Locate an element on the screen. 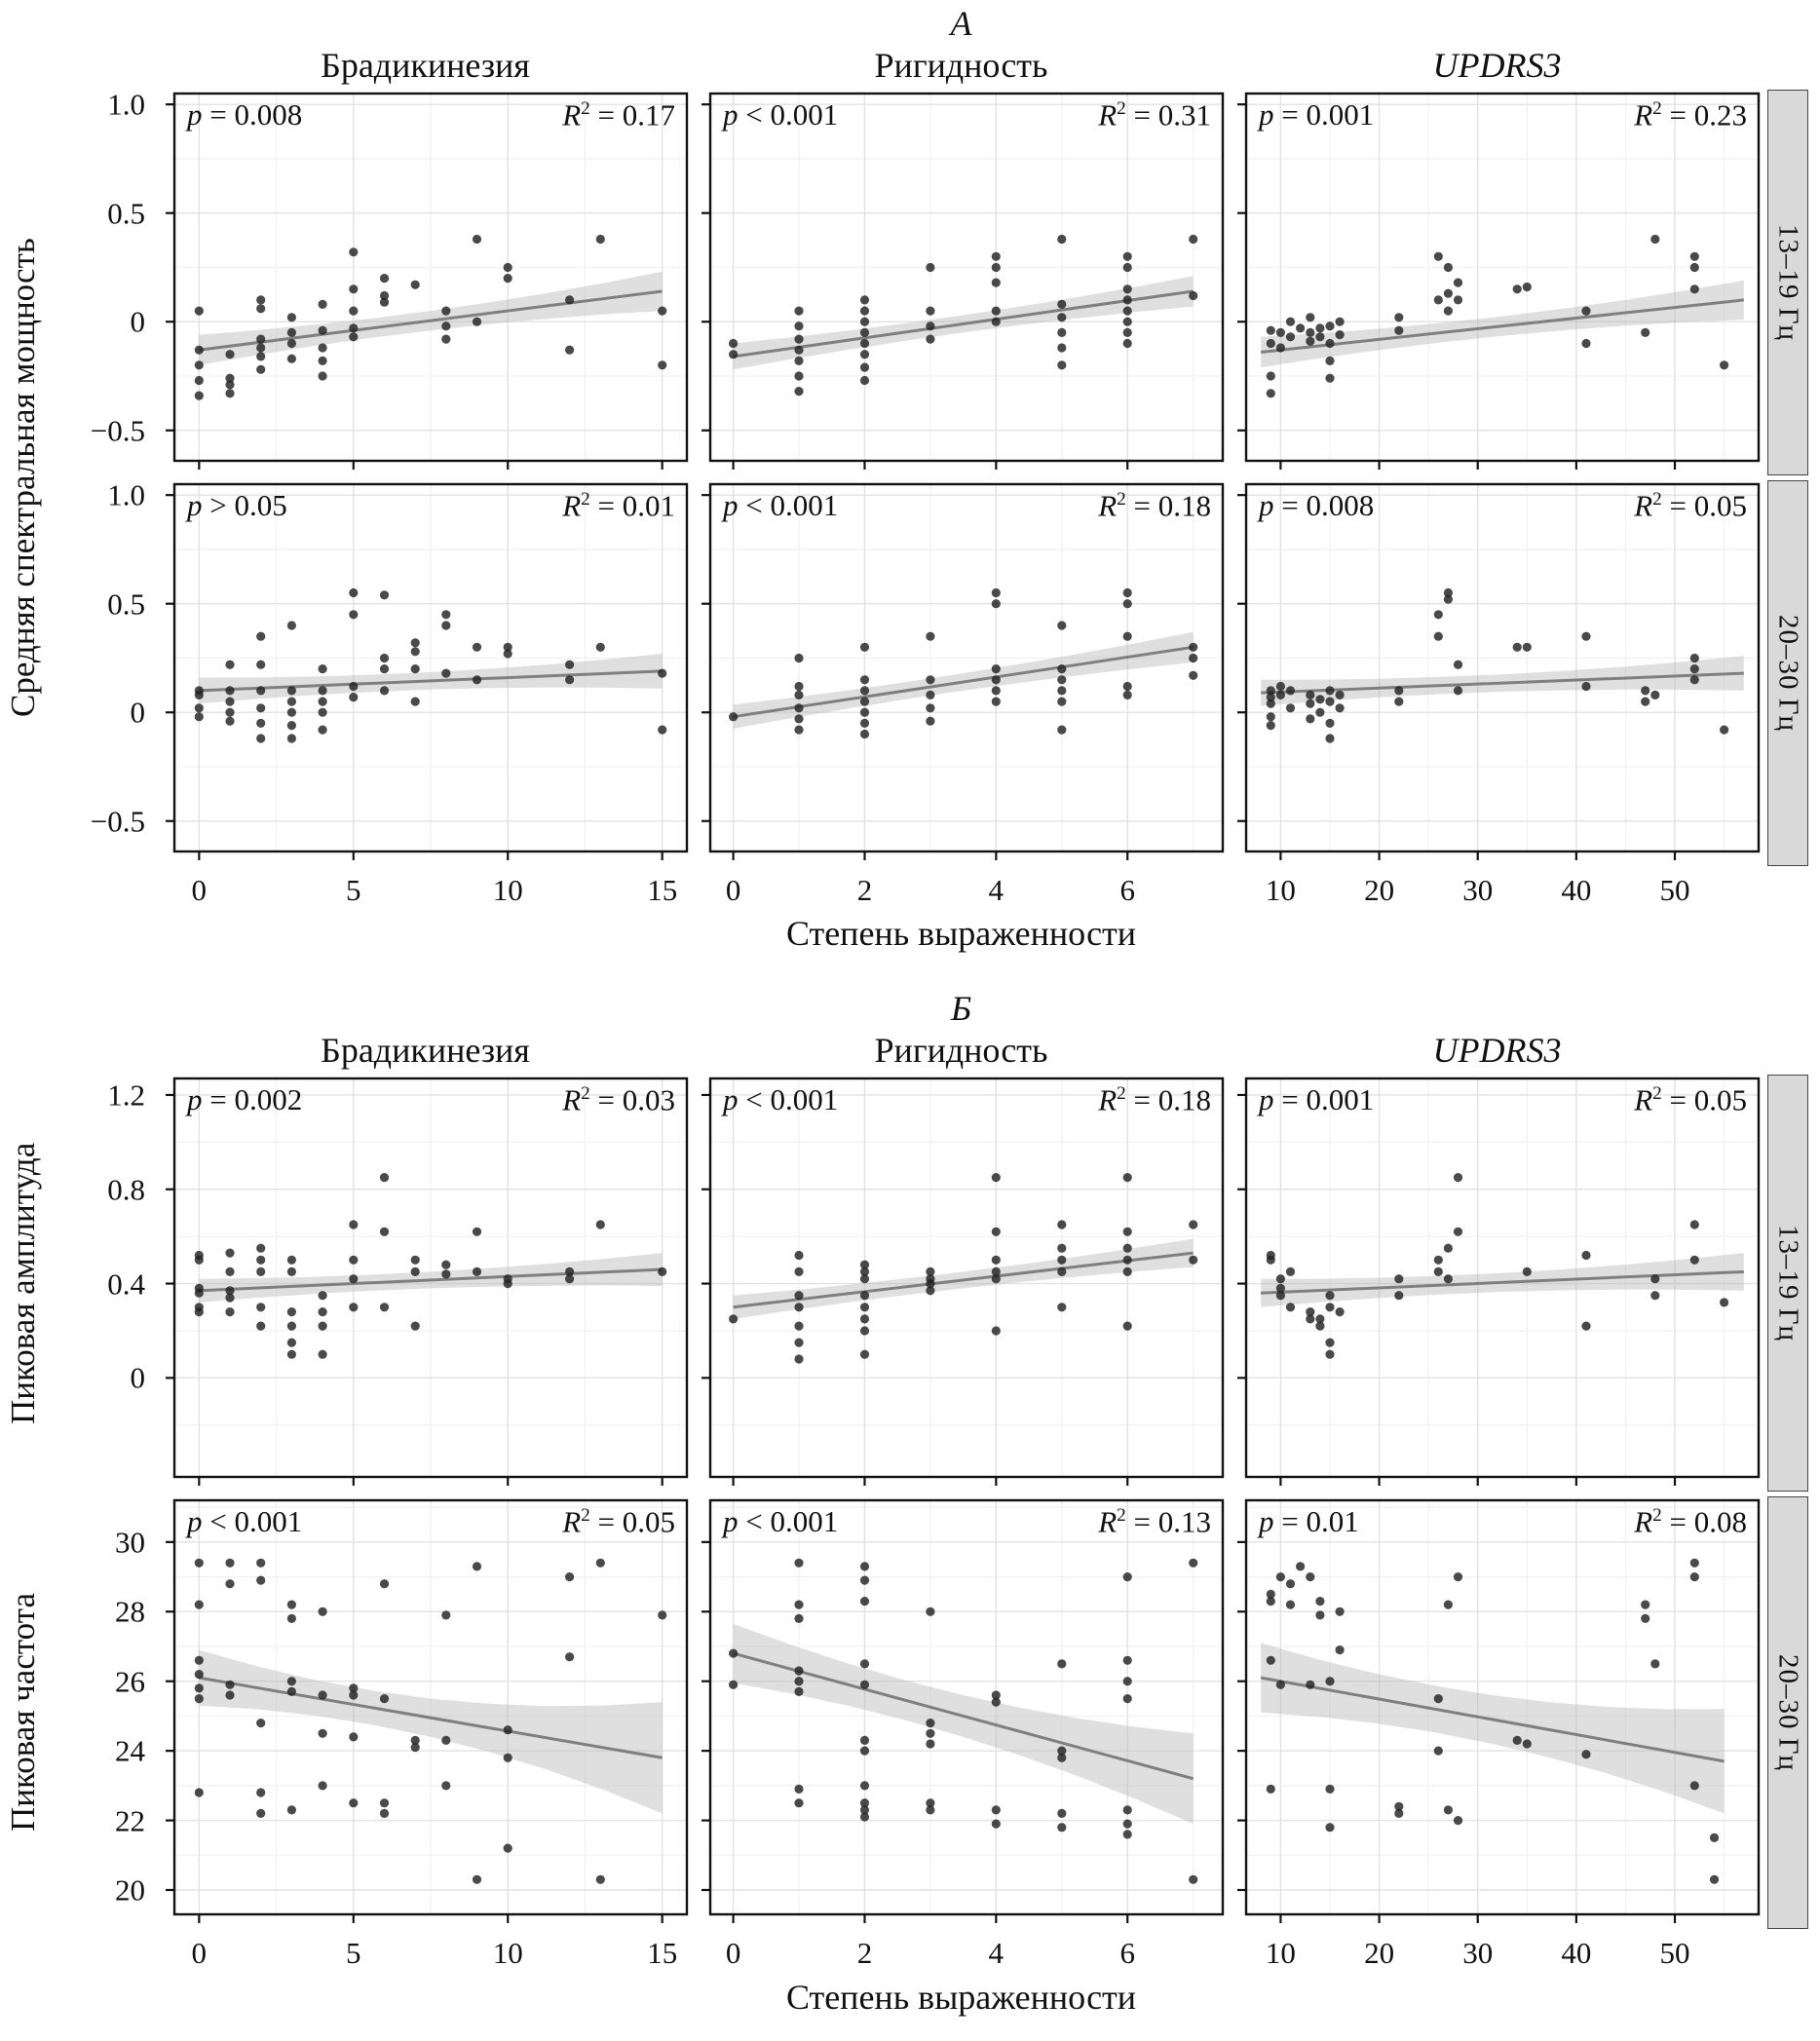  y-tick-label: 0.8 is located at coordinates (126, 1189).